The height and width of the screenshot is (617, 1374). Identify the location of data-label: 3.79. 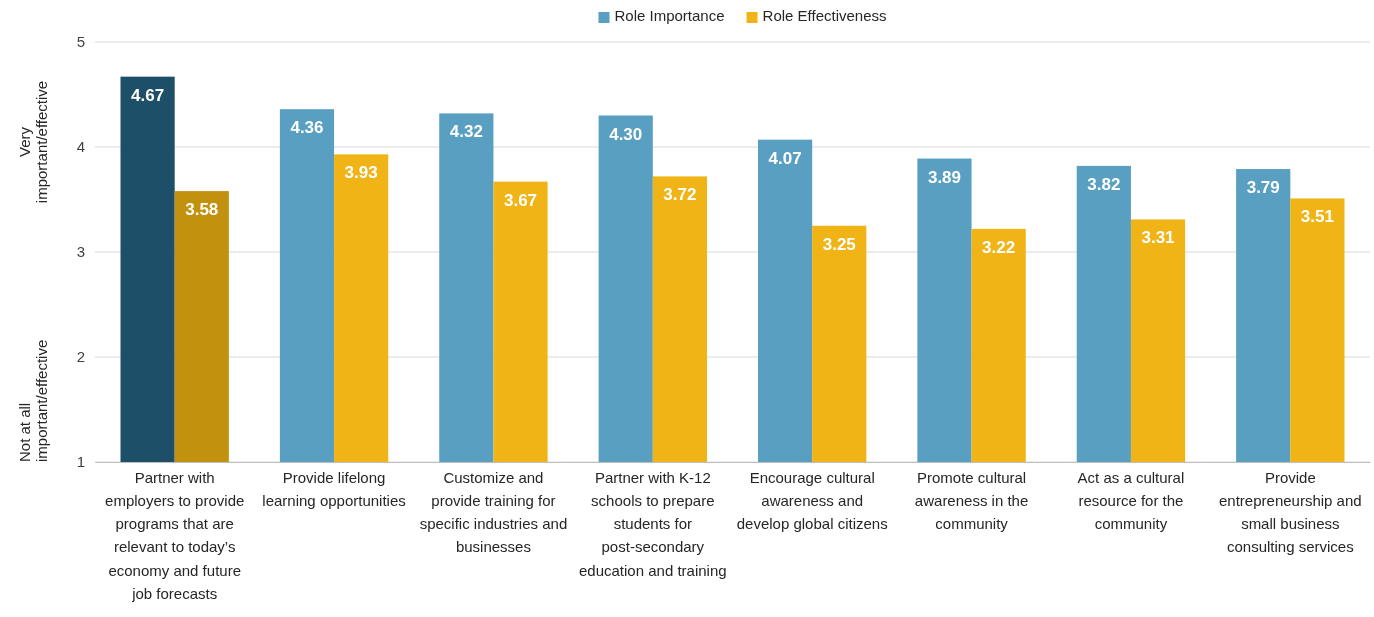
(1263, 188).